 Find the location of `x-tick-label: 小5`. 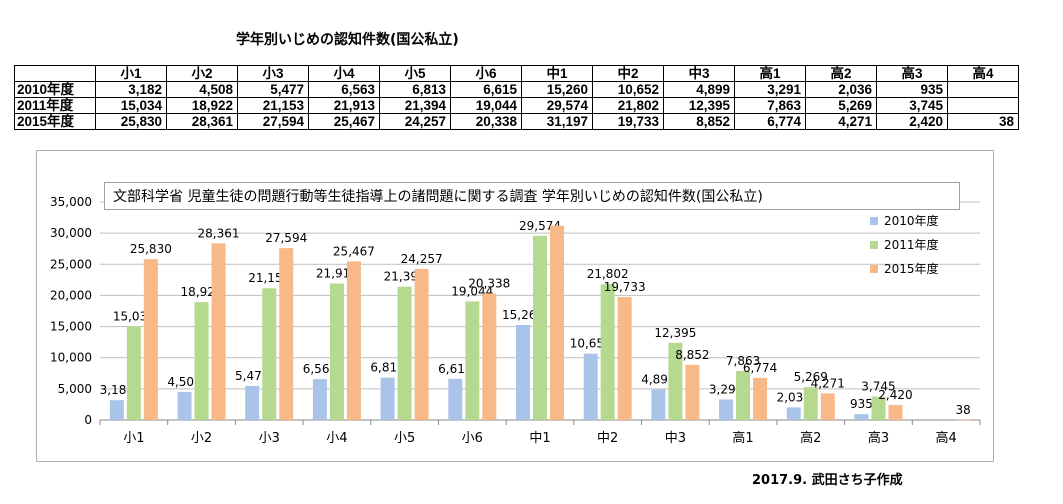

x-tick-label: 小5 is located at coordinates (404, 438).